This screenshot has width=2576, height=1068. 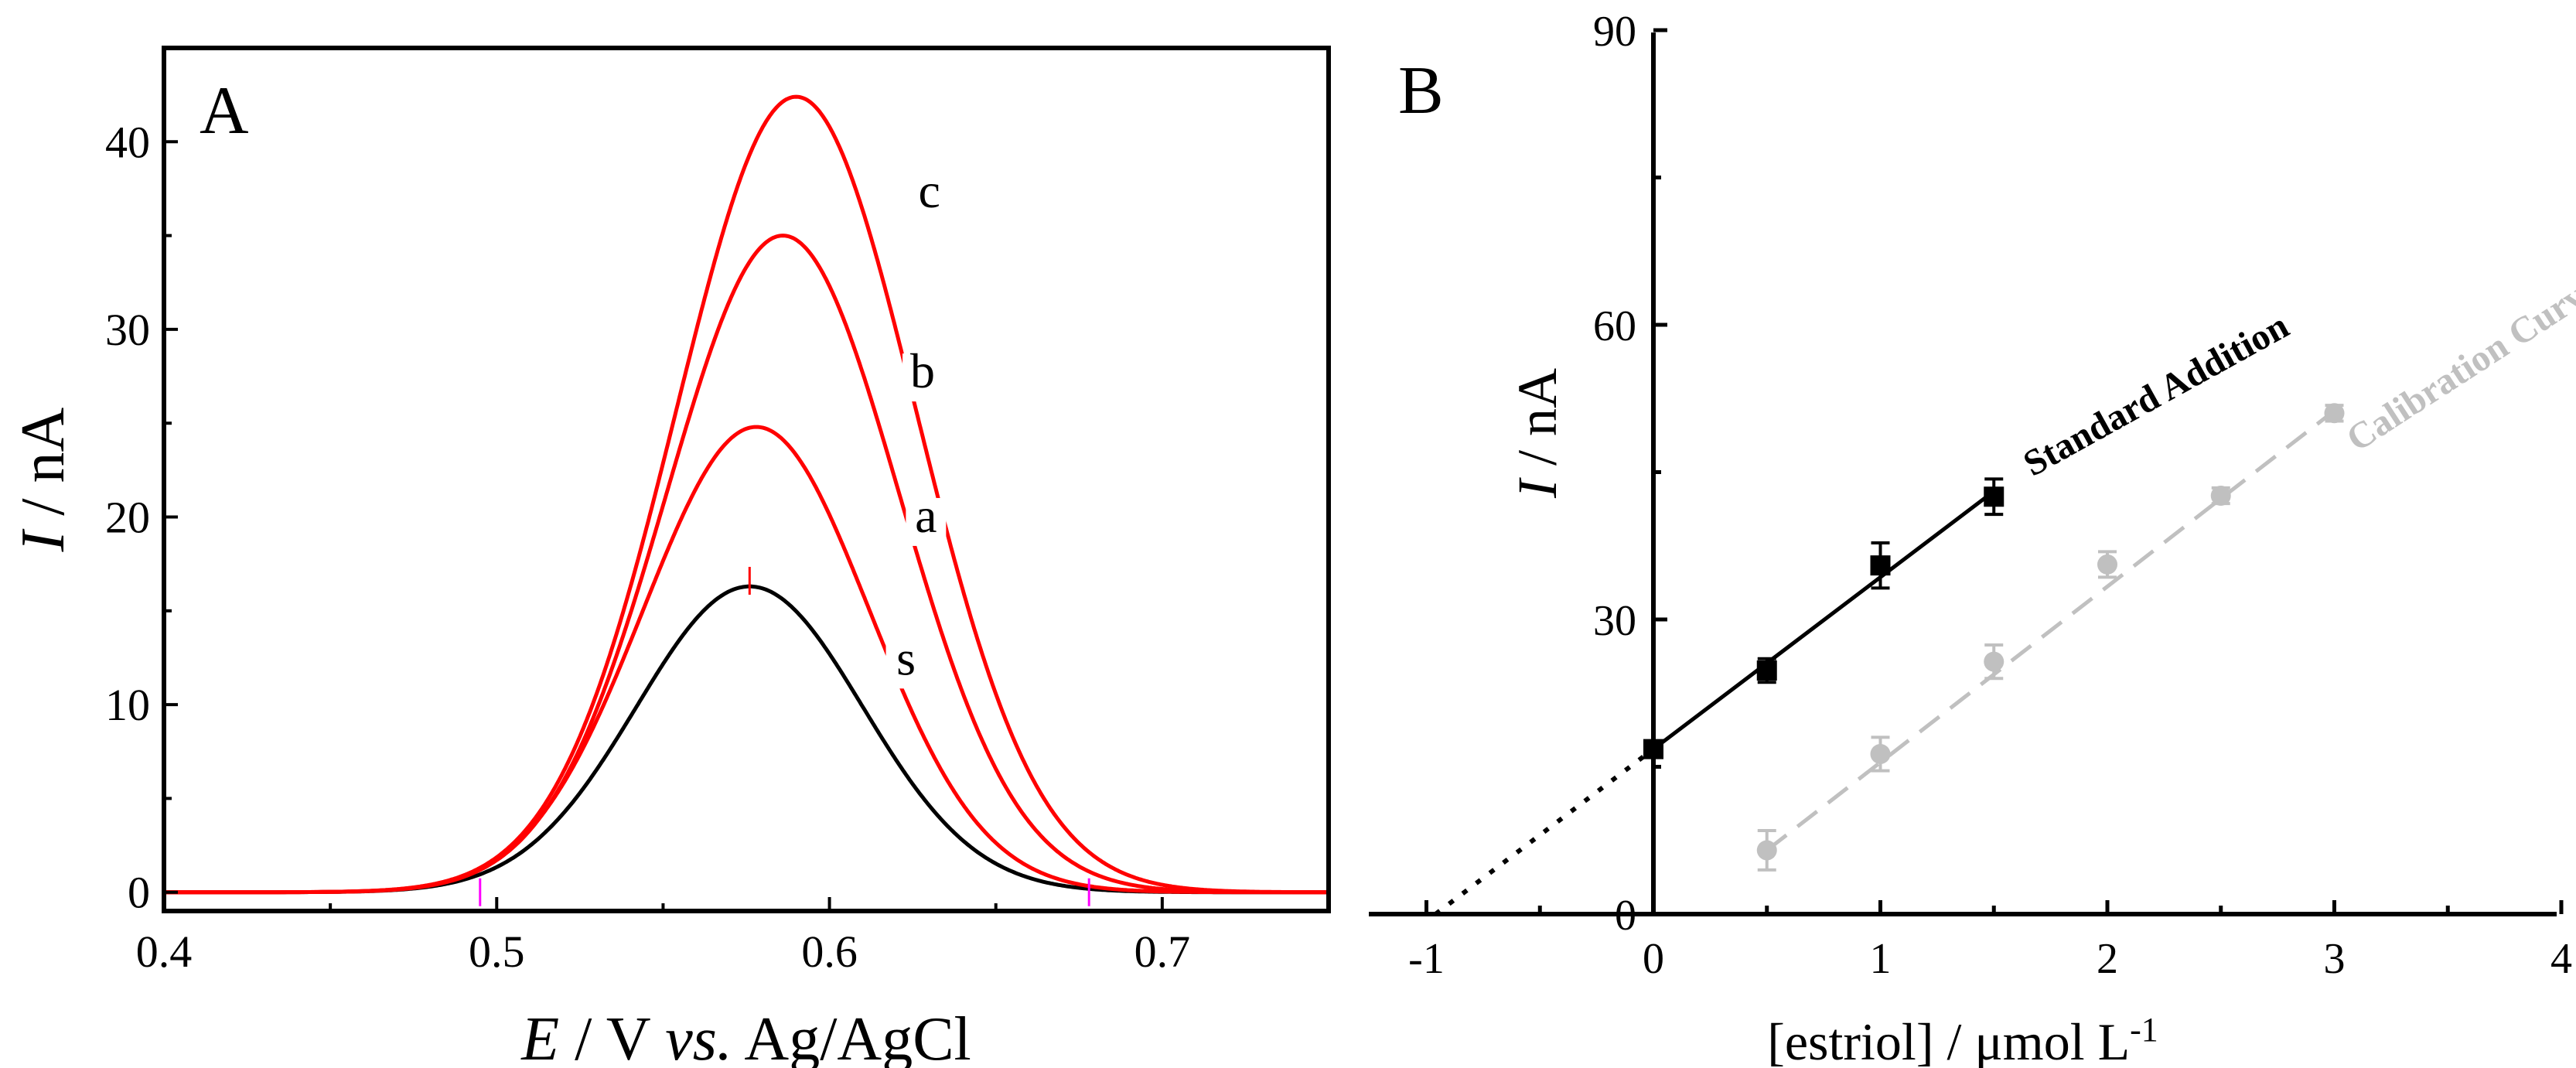 I want to click on panel-b-label: B, so click(x=1421, y=90).